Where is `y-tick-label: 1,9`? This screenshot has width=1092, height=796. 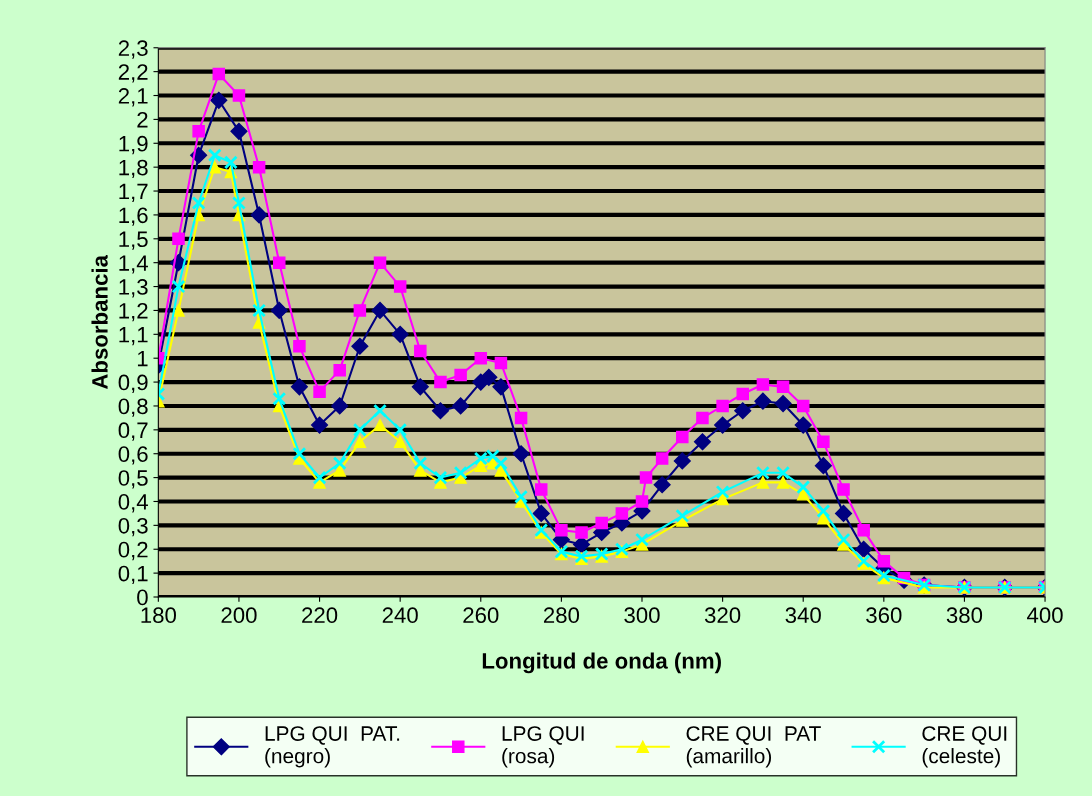 y-tick-label: 1,9 is located at coordinates (133, 145).